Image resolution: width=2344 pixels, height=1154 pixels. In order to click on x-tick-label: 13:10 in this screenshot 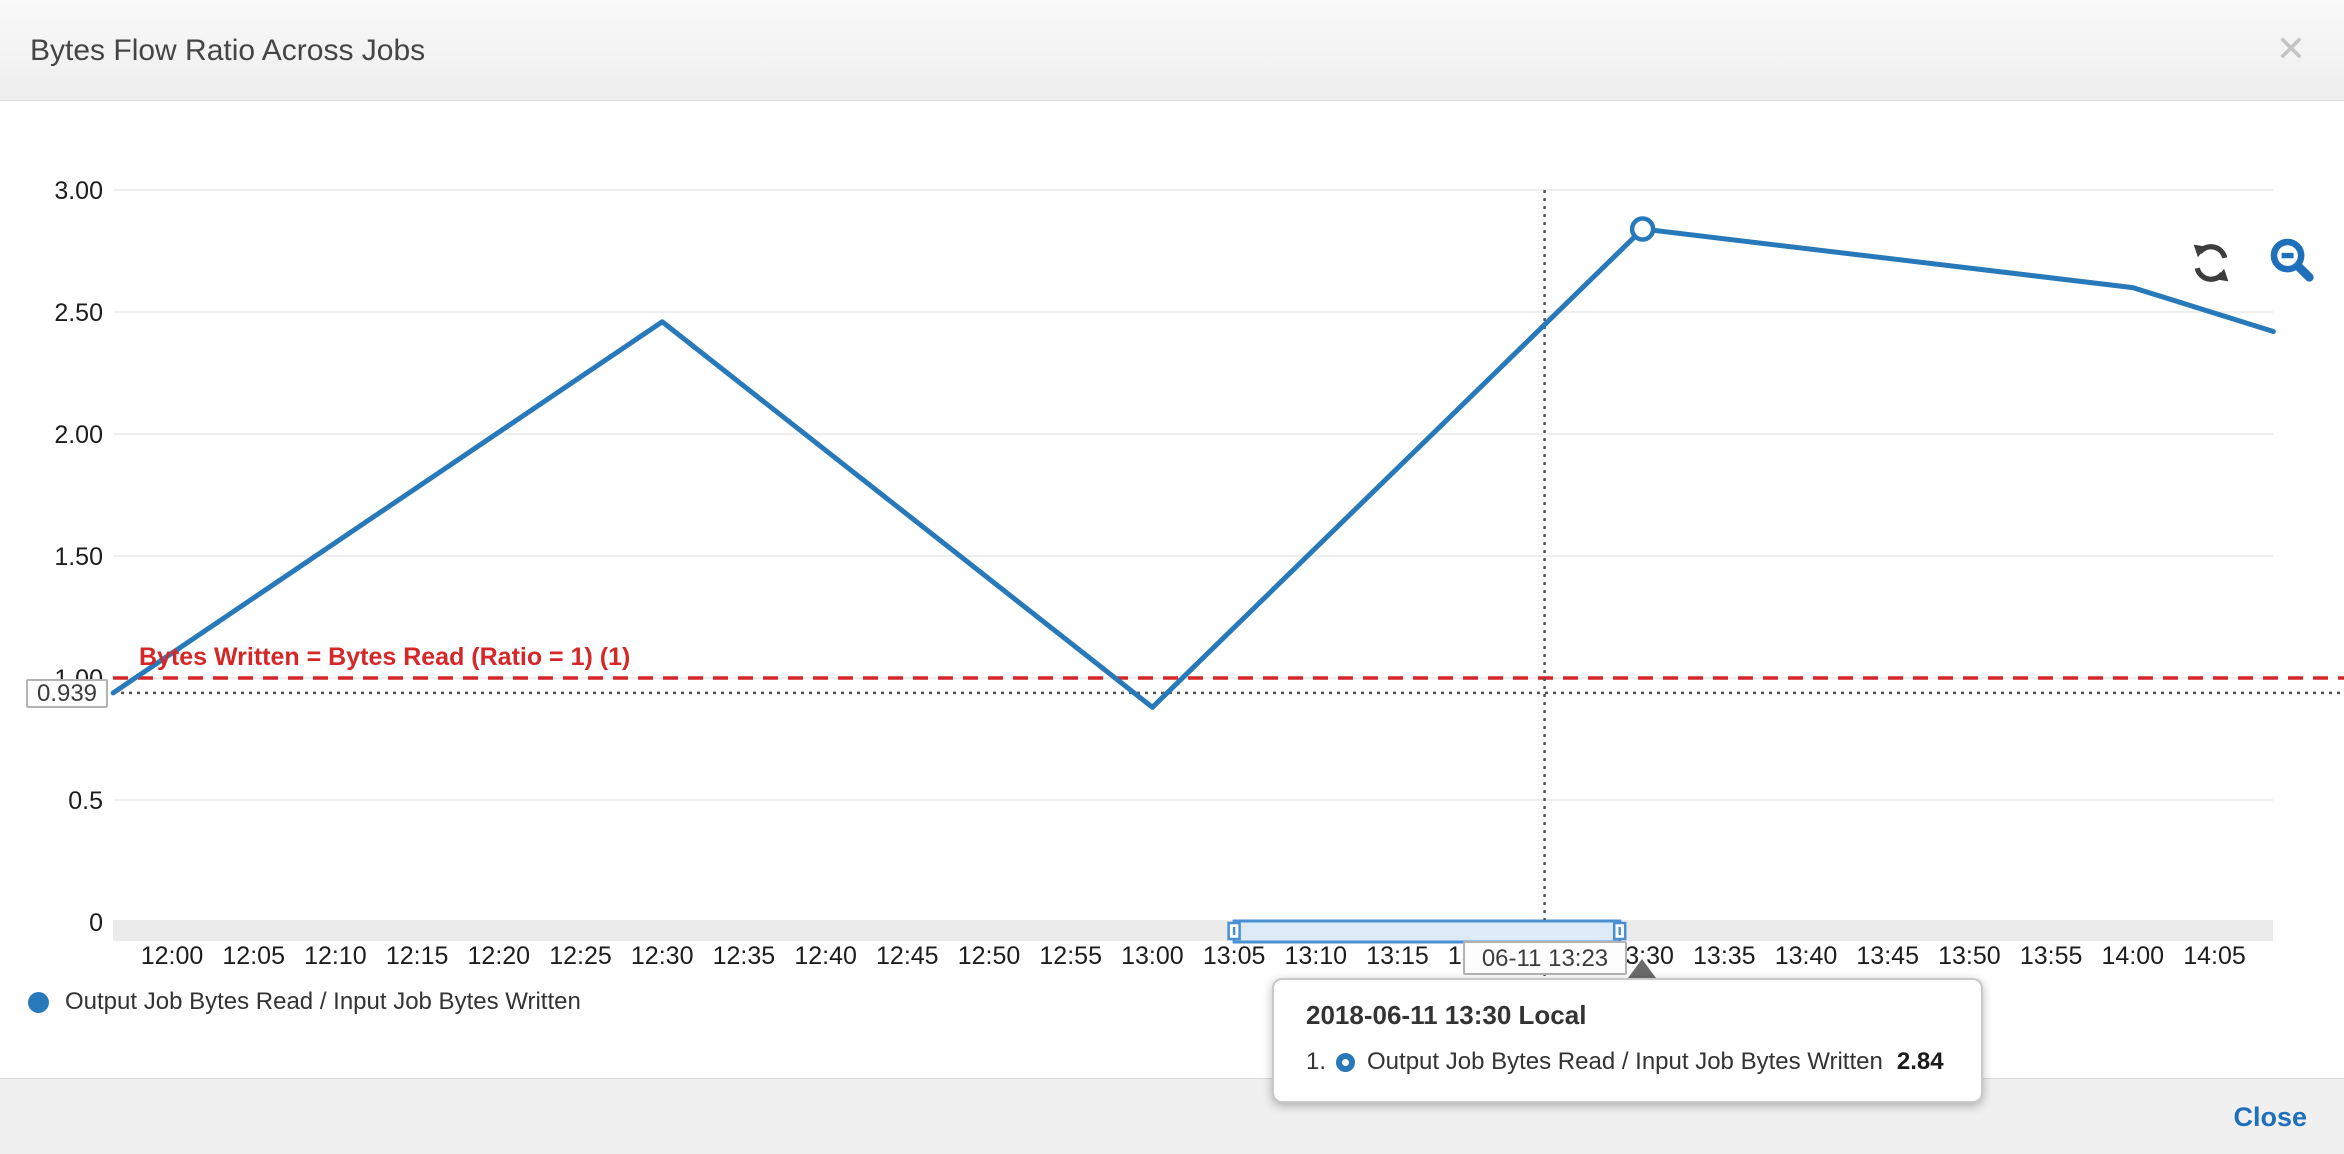, I will do `click(1316, 956)`.